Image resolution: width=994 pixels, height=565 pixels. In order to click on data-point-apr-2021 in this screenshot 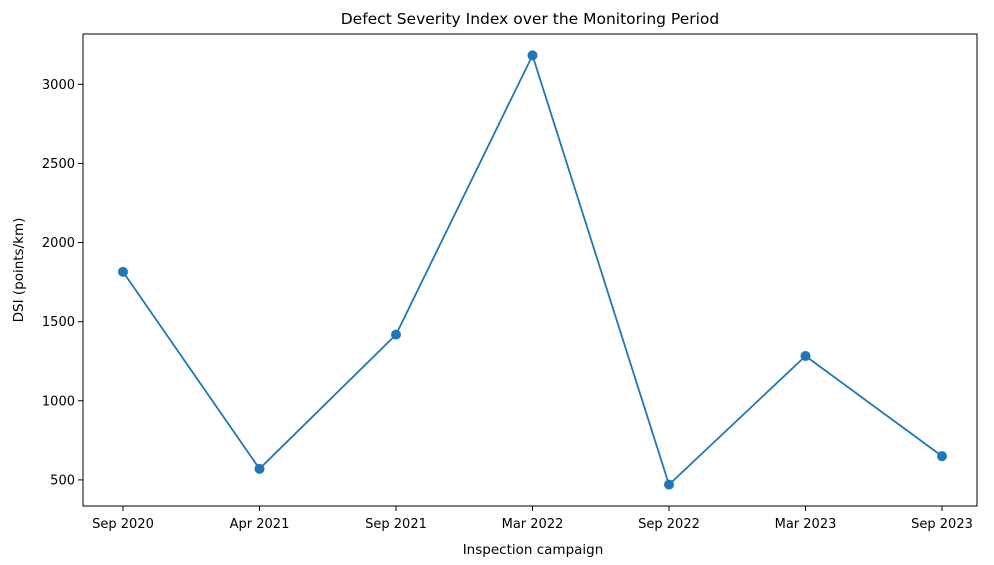, I will do `click(259, 468)`.